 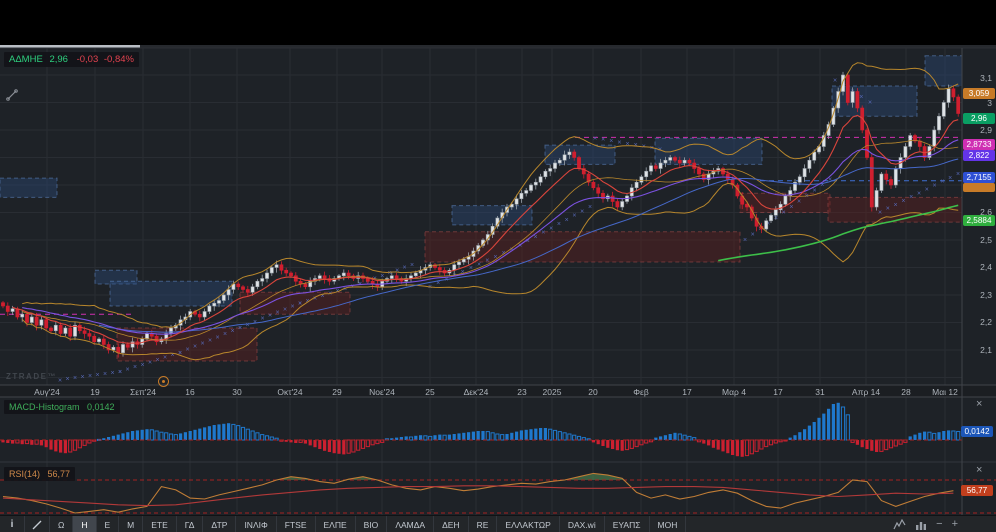 What do you see at coordinates (190, 524) in the screenshot?
I see `toolbar-symbol-ΓΔ: ΓΔ` at bounding box center [190, 524].